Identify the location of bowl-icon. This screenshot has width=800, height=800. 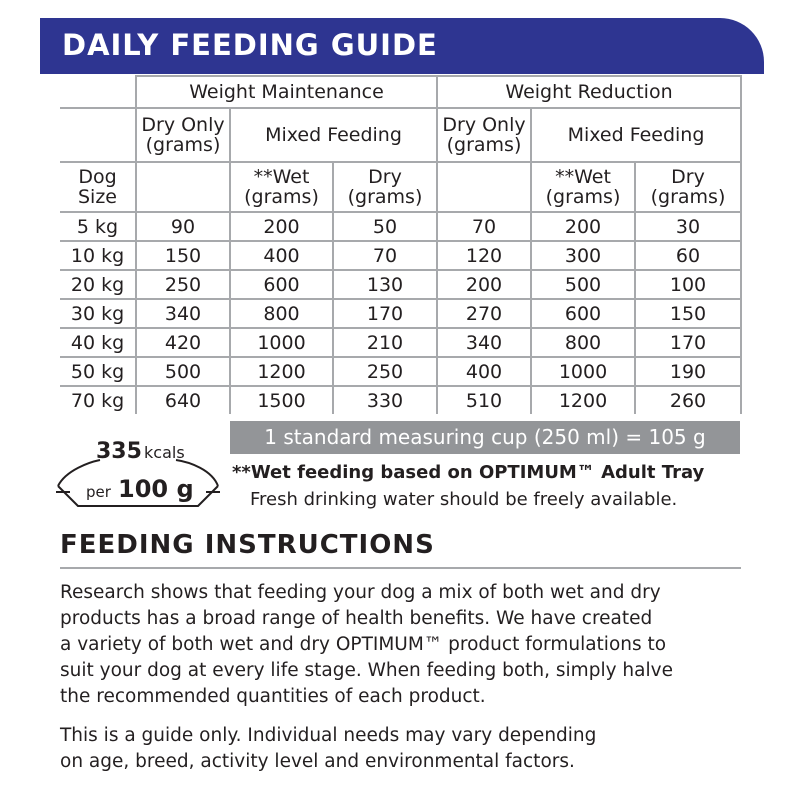
(138, 483).